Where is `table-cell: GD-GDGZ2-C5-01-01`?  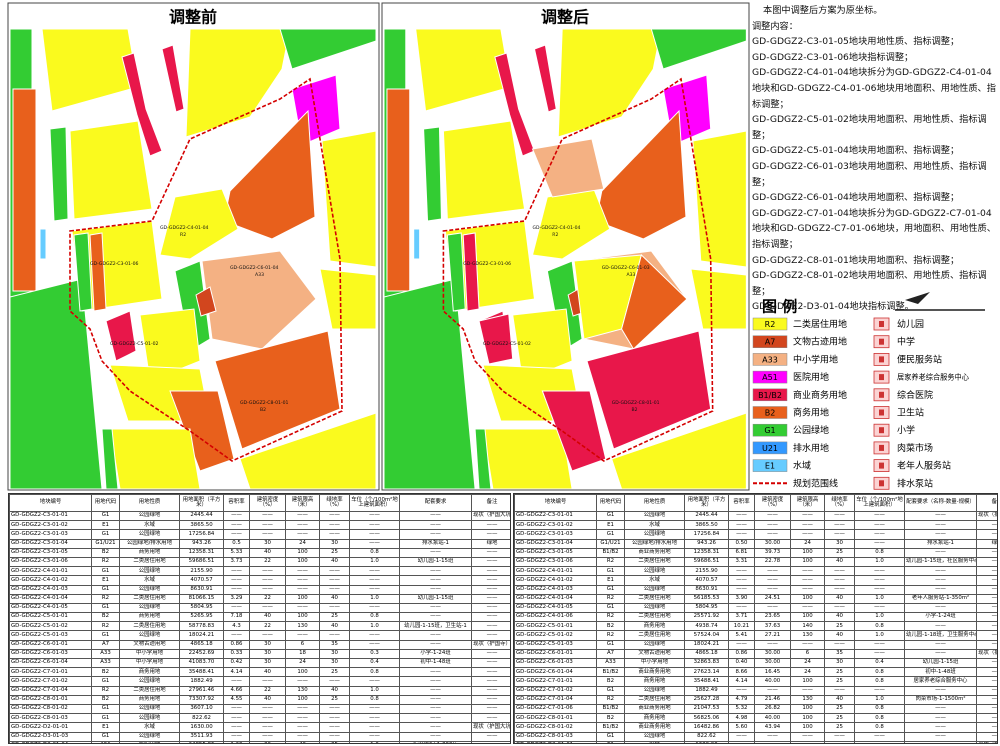 table-cell: GD-GDGZ2-C5-01-01 is located at coordinates (50, 617).